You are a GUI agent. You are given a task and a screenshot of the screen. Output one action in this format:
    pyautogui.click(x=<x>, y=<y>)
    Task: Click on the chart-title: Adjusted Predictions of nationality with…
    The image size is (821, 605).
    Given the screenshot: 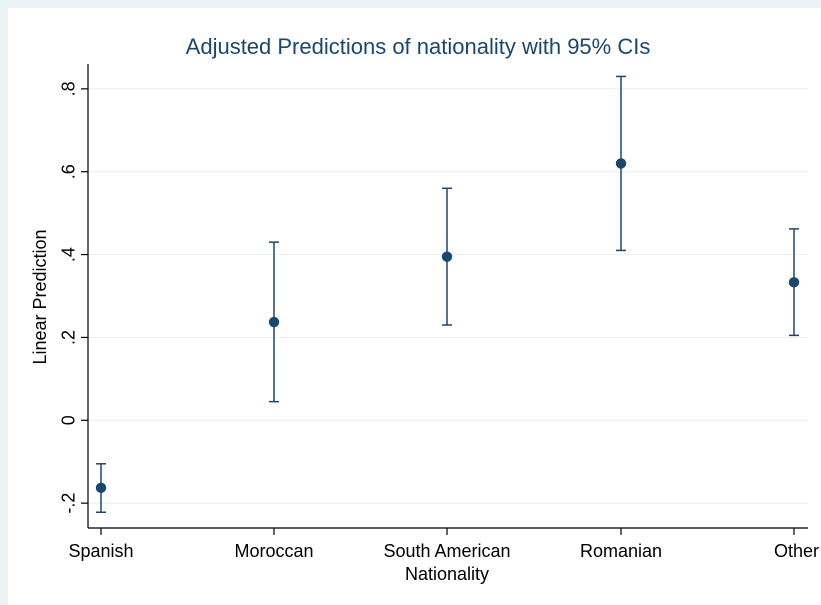 What is the action you would take?
    pyautogui.click(x=418, y=46)
    